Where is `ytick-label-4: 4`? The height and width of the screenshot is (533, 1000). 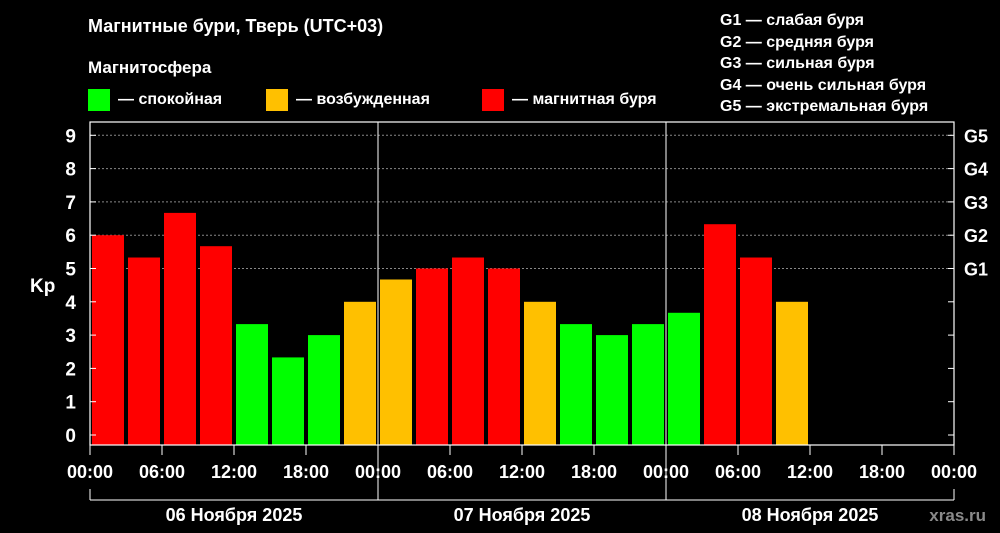
ytick-label-4: 4 is located at coordinates (70, 303).